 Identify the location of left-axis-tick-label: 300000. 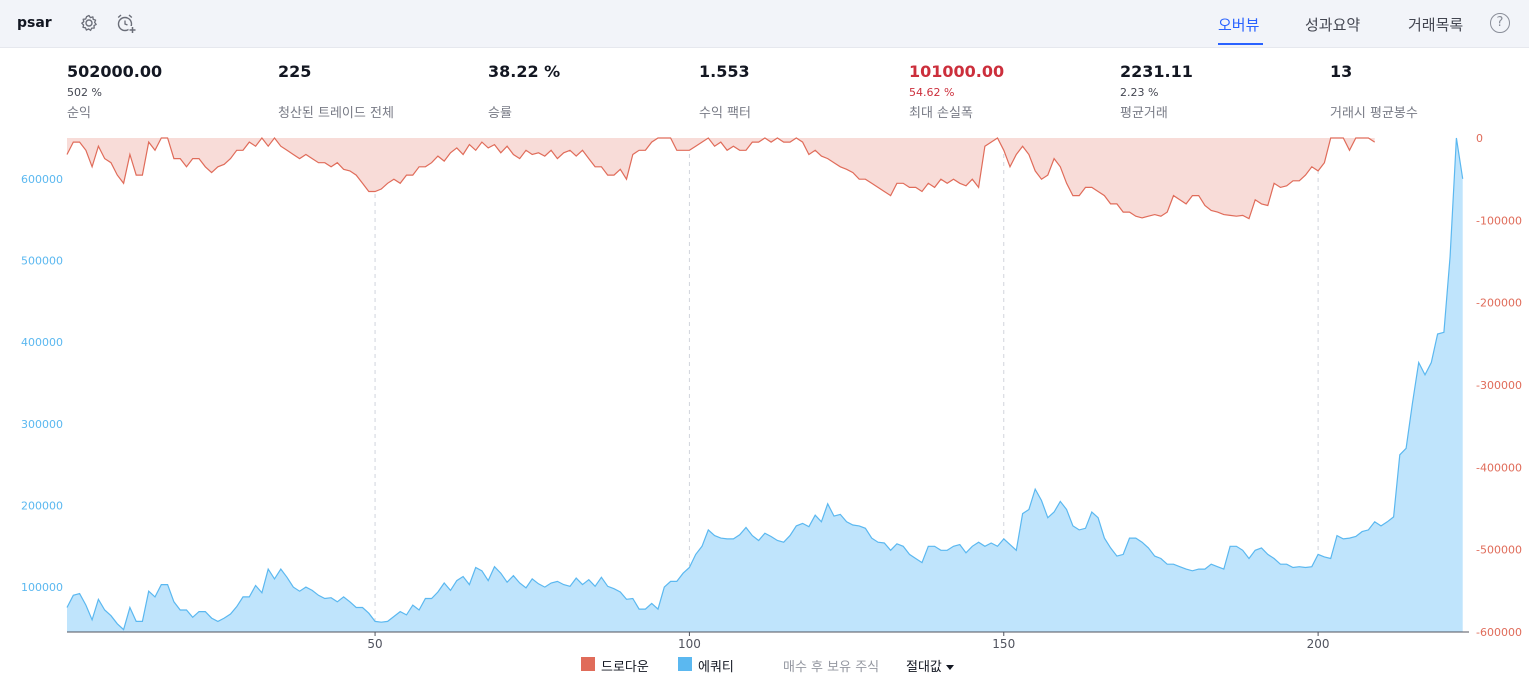
(42, 424).